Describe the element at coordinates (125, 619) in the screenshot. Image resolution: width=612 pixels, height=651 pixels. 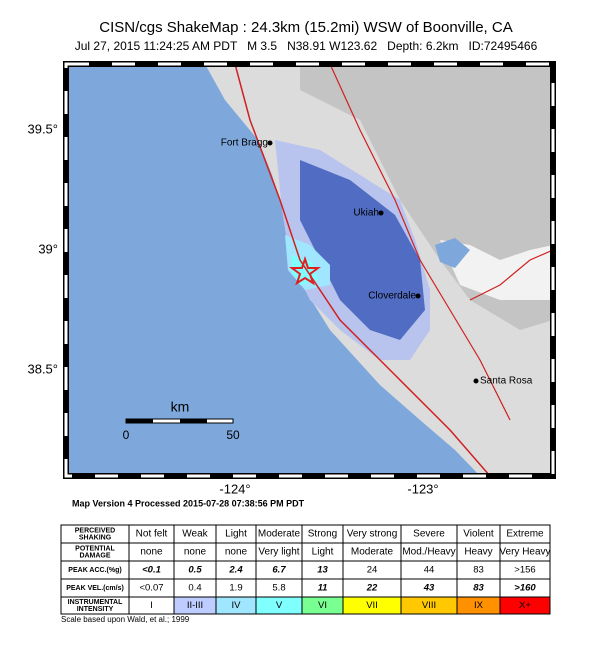
I see `footnote: Scale based upon Wald, et al.; 1999` at that location.